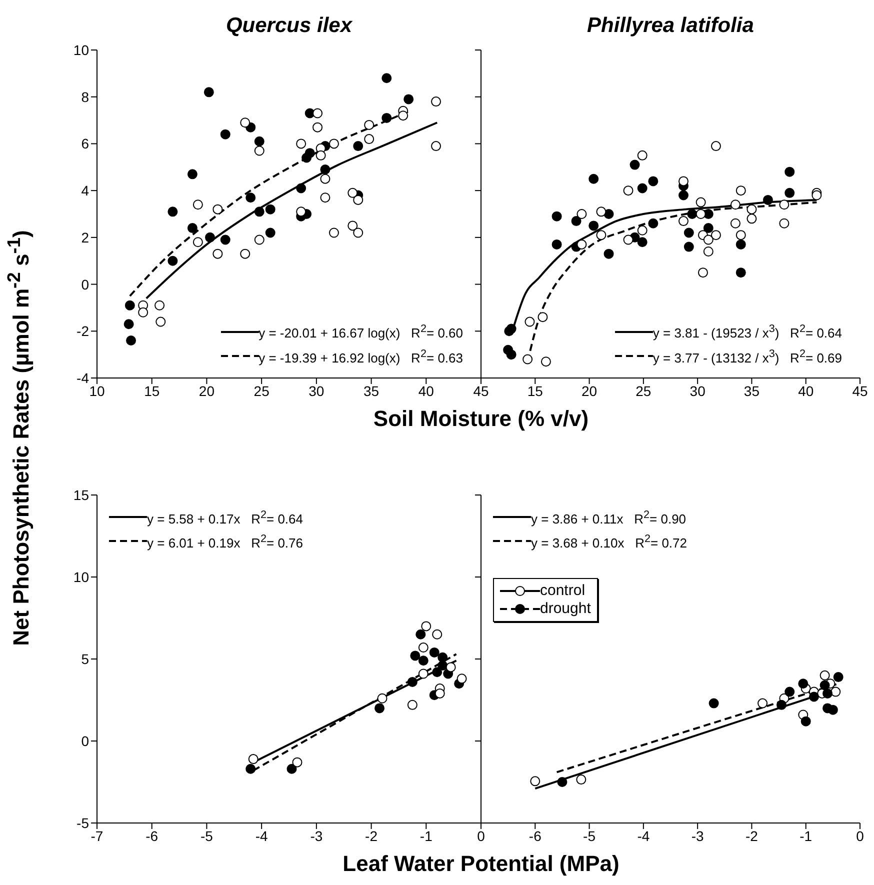  Describe the element at coordinates (85, 237) in the screenshot. I see `y-tick-label: 2` at that location.